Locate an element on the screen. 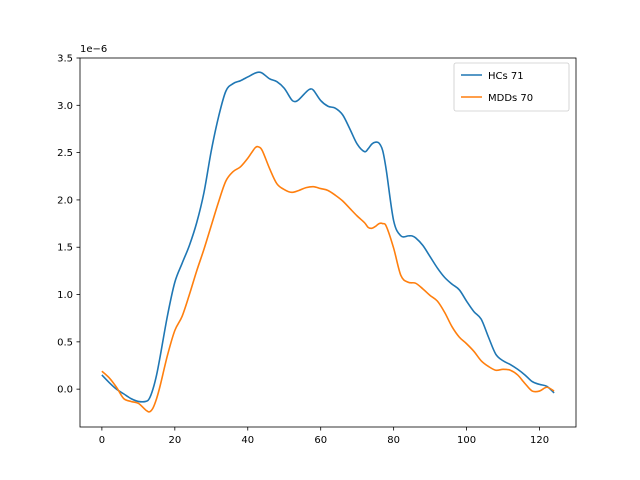 The height and width of the screenshot is (480, 640). y-tick-label: 3.0 is located at coordinates (65, 106).